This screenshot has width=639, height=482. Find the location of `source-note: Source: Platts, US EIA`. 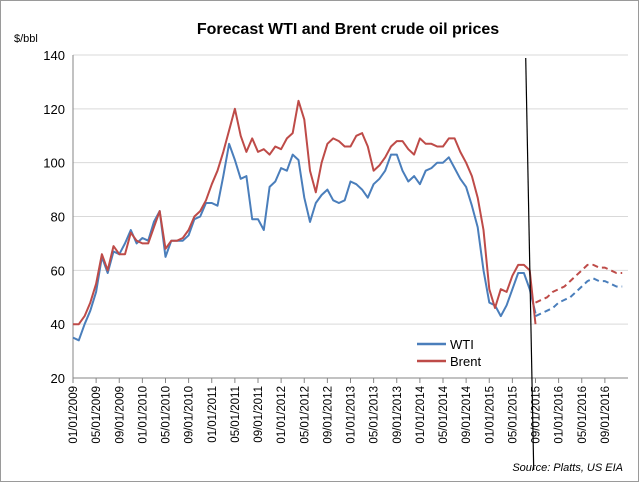

source-note: Source: Platts, US EIA is located at coordinates (567, 468).